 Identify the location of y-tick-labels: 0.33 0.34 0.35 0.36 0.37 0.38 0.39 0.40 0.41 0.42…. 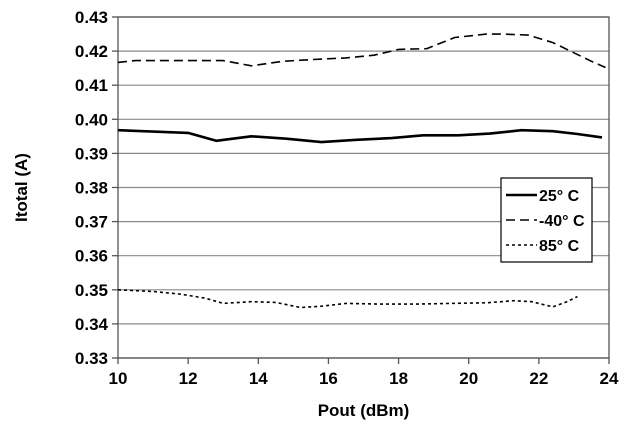
(92, 188).